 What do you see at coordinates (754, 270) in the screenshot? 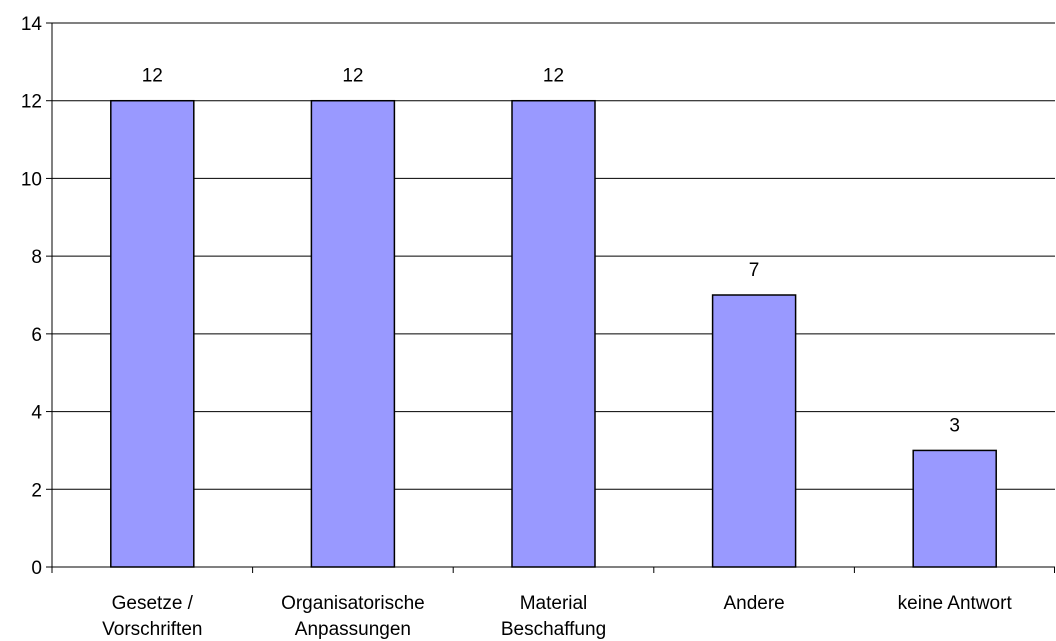
I see `data-label: 7` at bounding box center [754, 270].